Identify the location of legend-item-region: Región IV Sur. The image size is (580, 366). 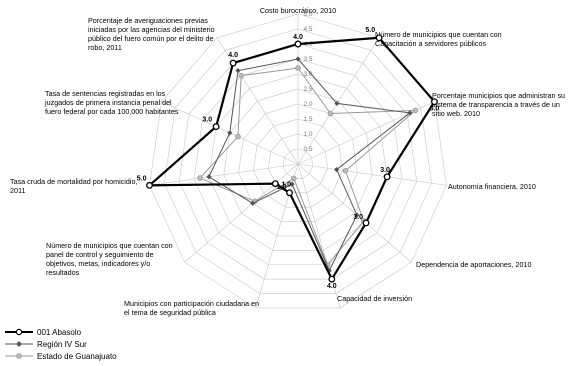
(60, 344).